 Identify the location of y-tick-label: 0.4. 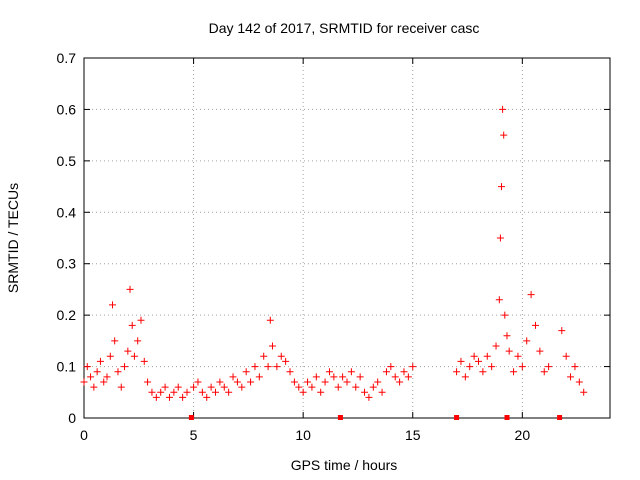
(67, 212).